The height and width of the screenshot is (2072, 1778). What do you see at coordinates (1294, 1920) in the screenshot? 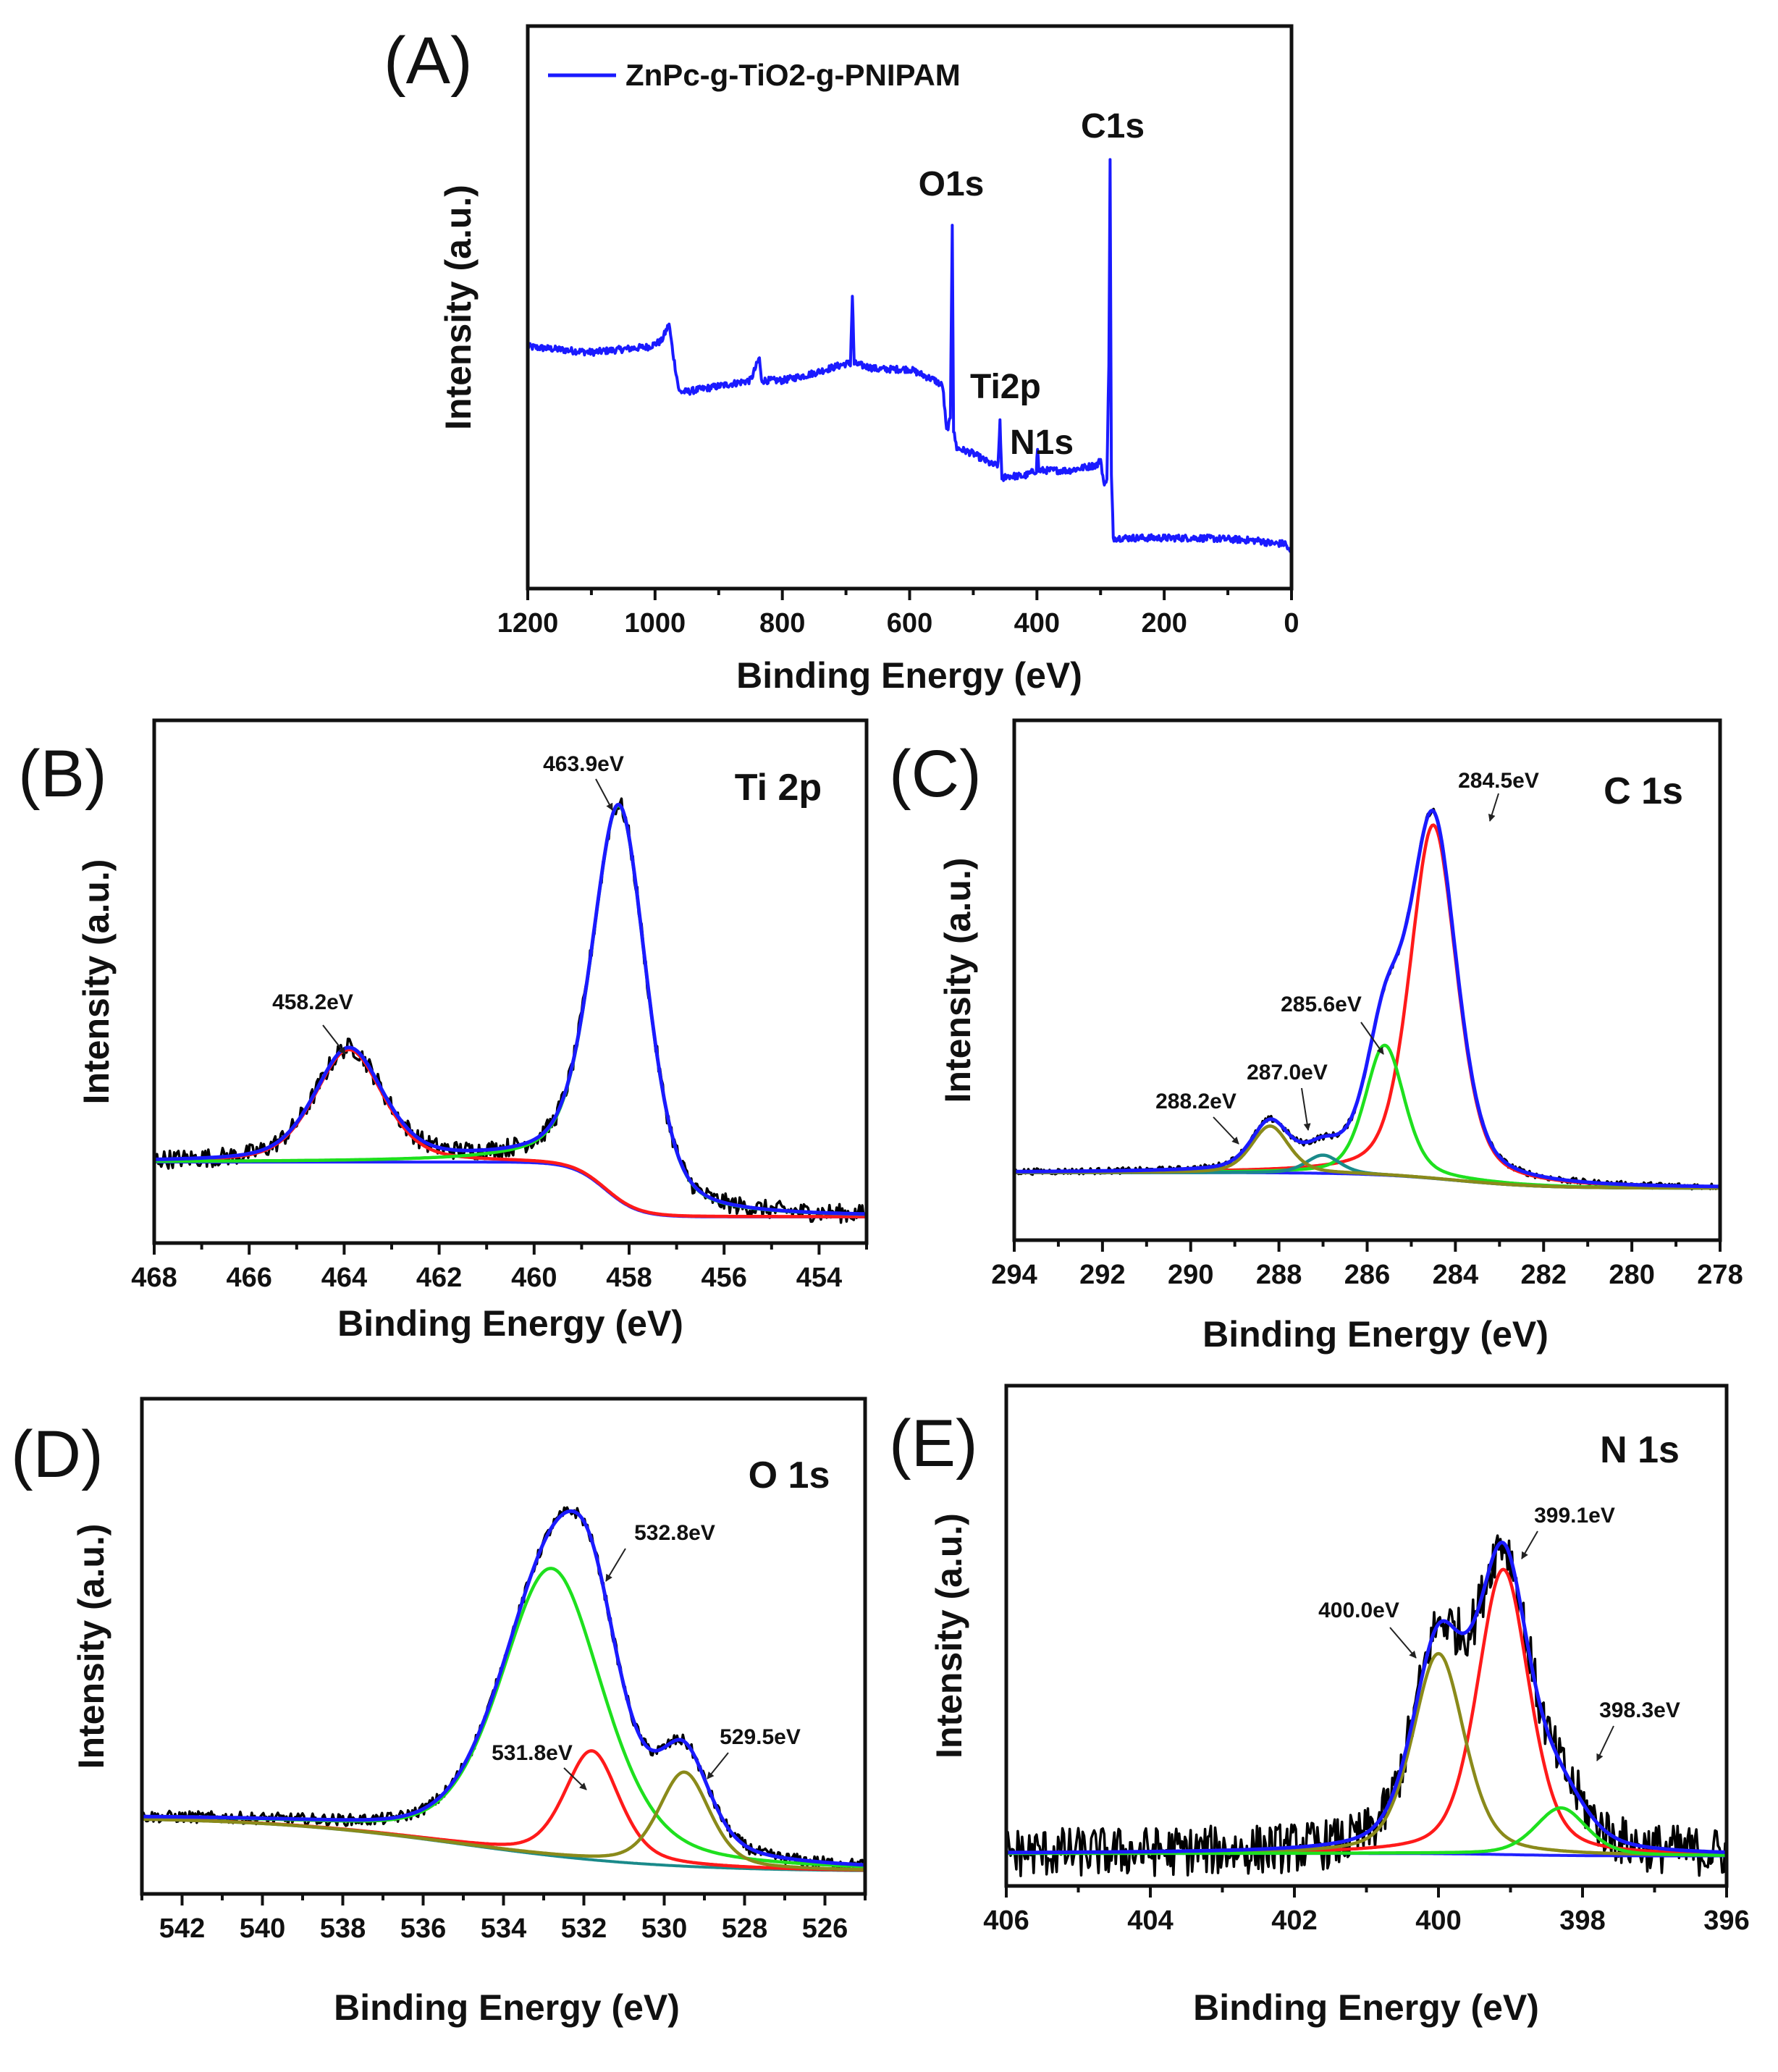
I see `x-tick-label: 402` at bounding box center [1294, 1920].